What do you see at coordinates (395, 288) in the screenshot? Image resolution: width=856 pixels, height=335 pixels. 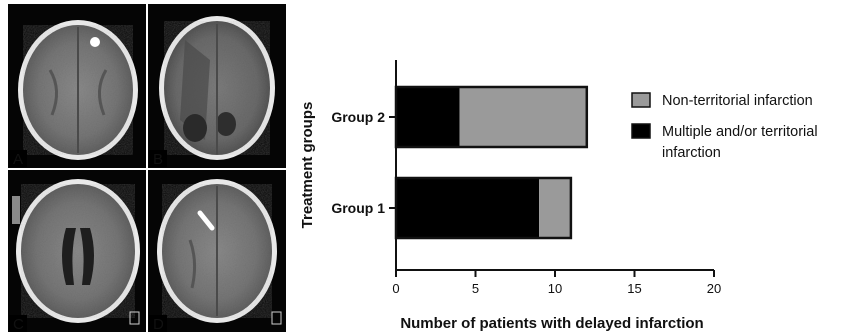 I see `x-tick-label-0: 0` at bounding box center [395, 288].